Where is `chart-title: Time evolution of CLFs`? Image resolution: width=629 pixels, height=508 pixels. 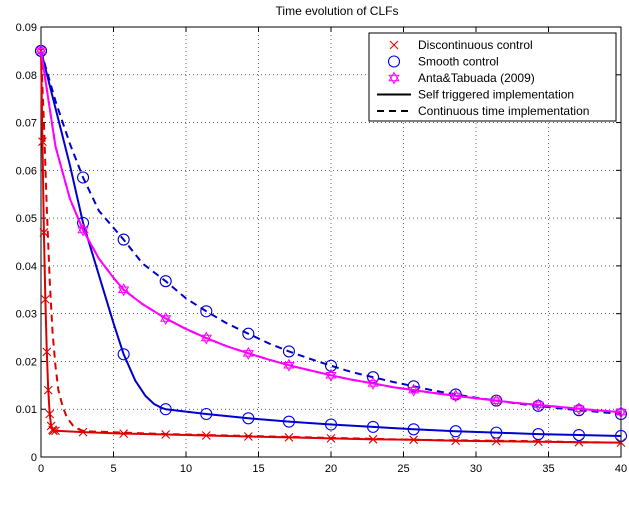
chart-title: Time evolution of CLFs is located at coordinates (337, 11).